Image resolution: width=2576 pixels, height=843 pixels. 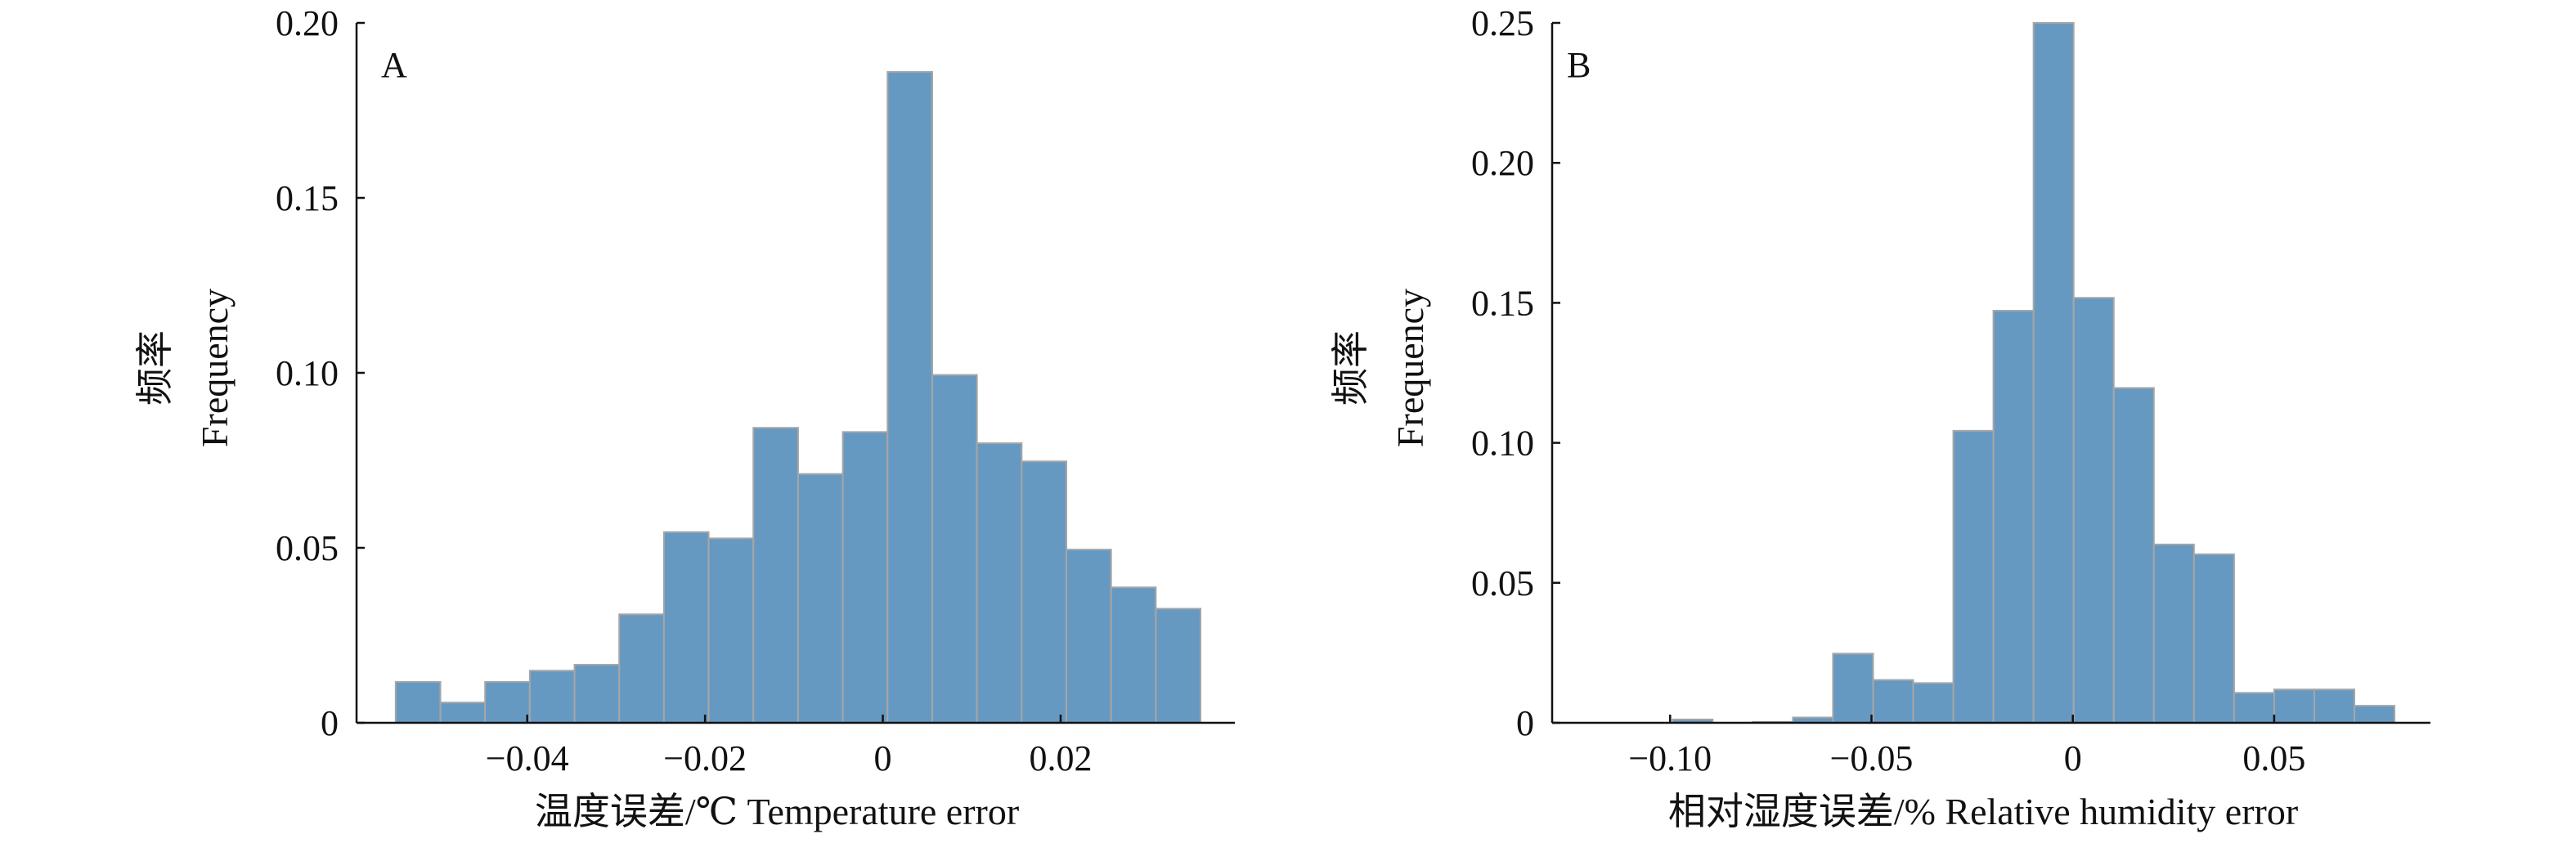 What do you see at coordinates (1579, 65) in the screenshot?
I see `panel-label-b: B` at bounding box center [1579, 65].